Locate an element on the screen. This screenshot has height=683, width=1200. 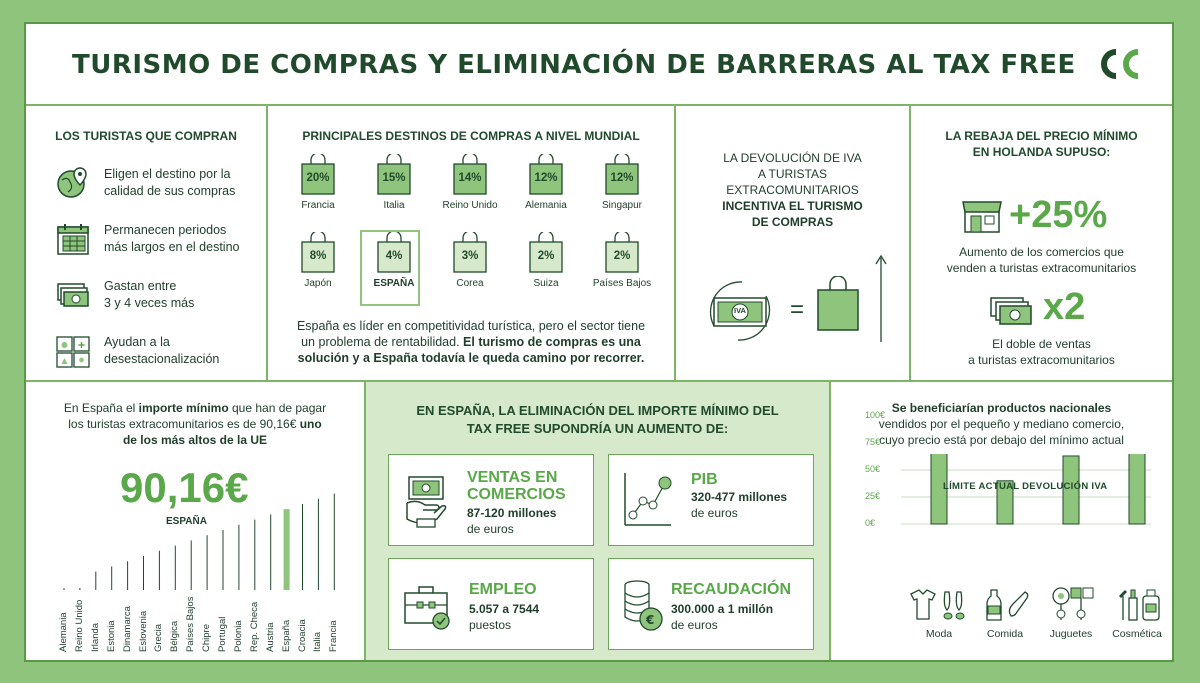
list-item-line1: Gastan entre is located at coordinates (140, 286).